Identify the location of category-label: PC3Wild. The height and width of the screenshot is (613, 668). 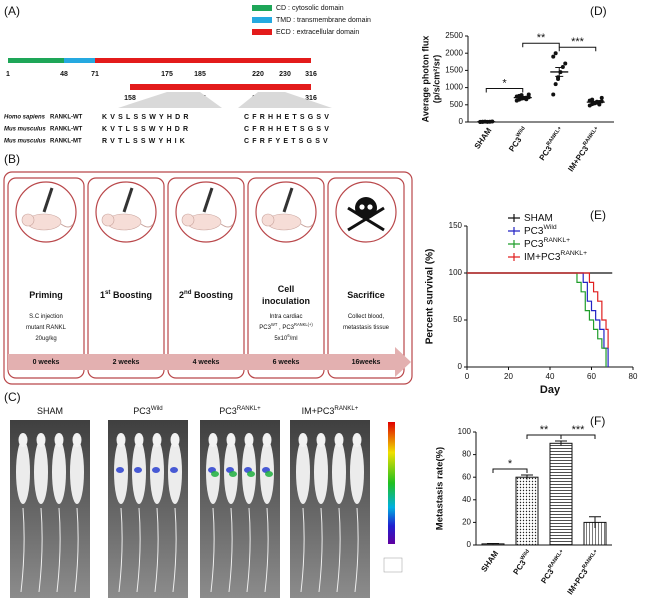
(522, 563).